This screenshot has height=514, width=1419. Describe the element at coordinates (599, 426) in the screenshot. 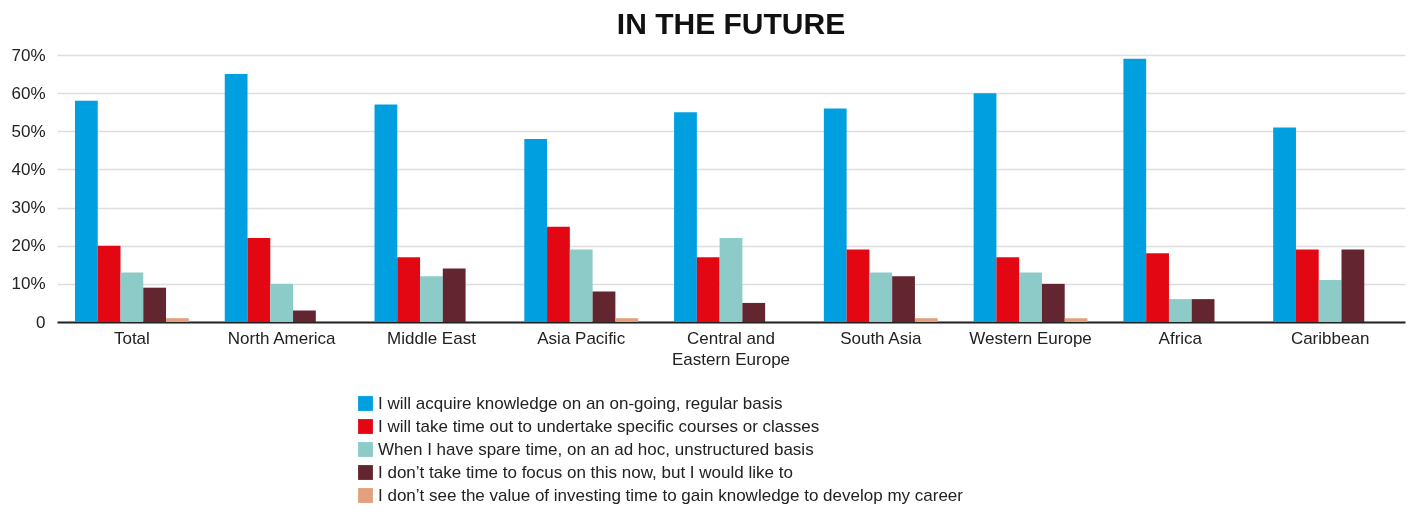

I see `legend-label: I will take time out to undertake specific courses or classes` at that location.